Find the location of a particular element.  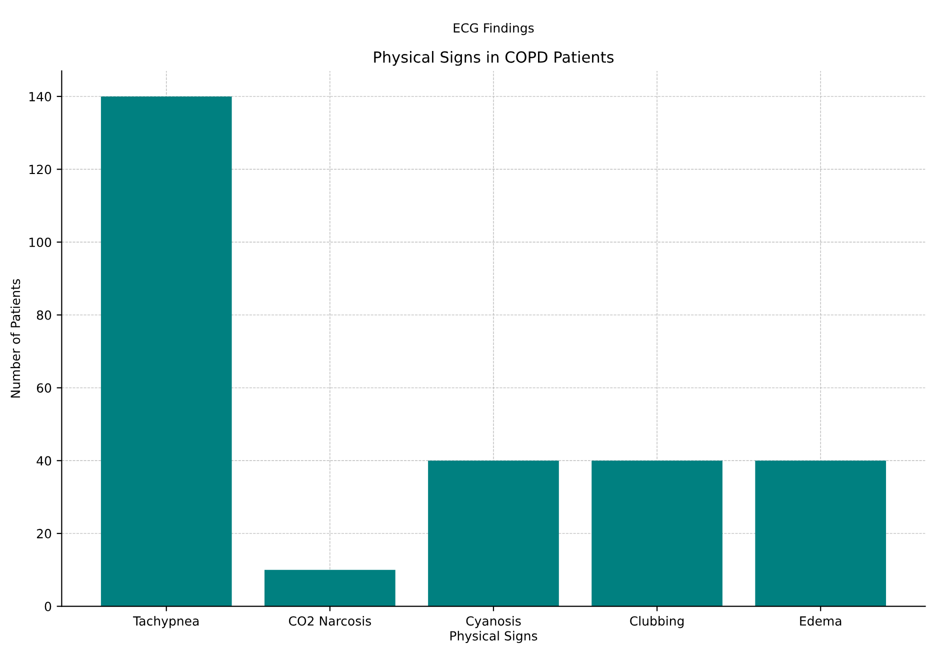

y-tick-label: 100 is located at coordinates (40, 243).